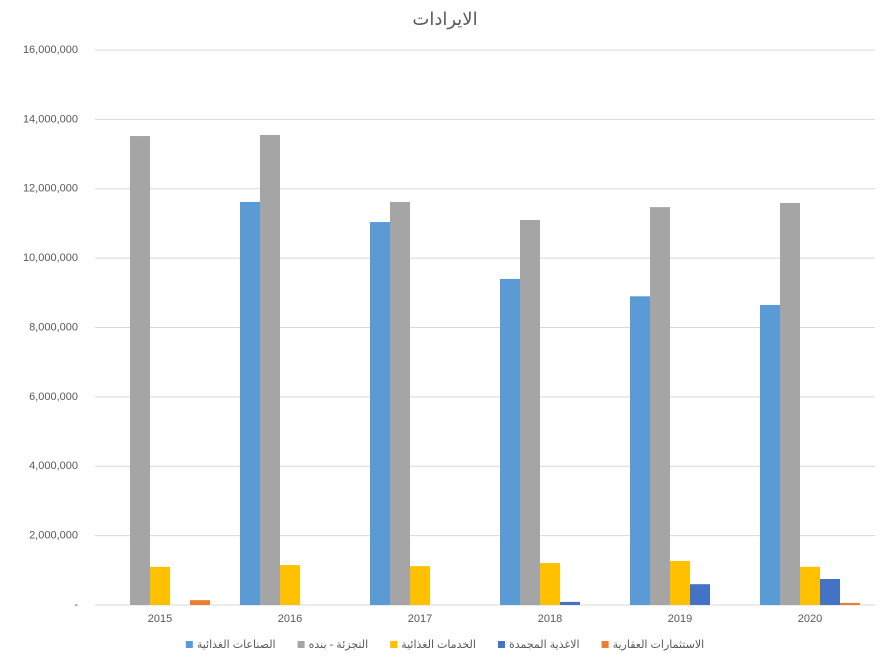 This screenshot has width=890, height=667. I want to click on y-tick-label: 4,000,000, so click(53, 466).